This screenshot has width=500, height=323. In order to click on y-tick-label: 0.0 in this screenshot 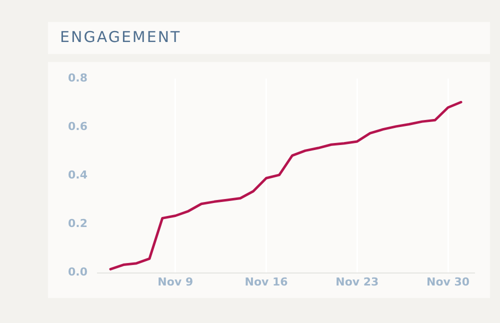, I will do `click(78, 272)`.